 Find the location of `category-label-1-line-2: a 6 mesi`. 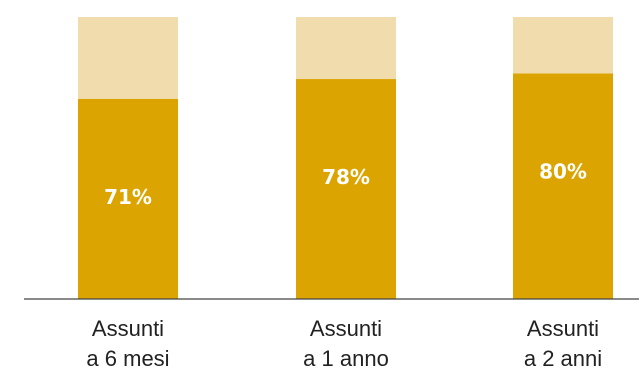

category-label-1-line-2: a 6 mesi is located at coordinates (127, 358).